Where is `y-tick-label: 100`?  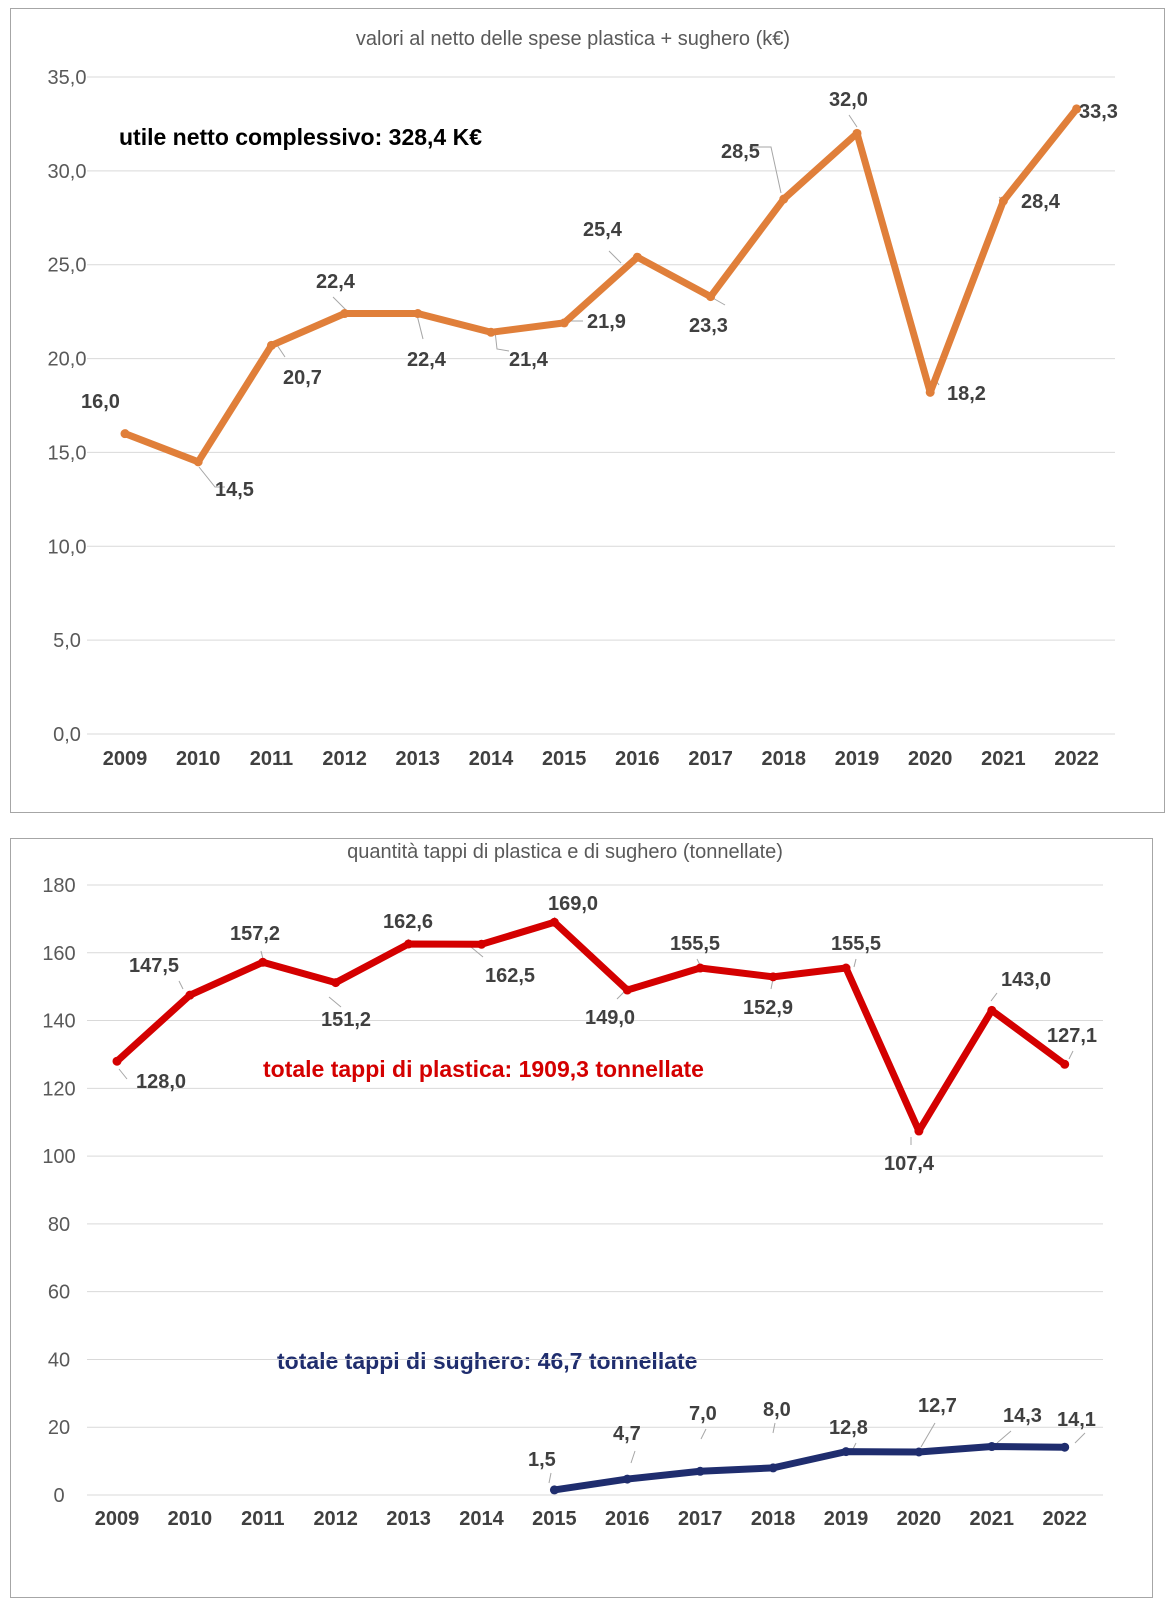 y-tick-label: 100 is located at coordinates (58, 1157).